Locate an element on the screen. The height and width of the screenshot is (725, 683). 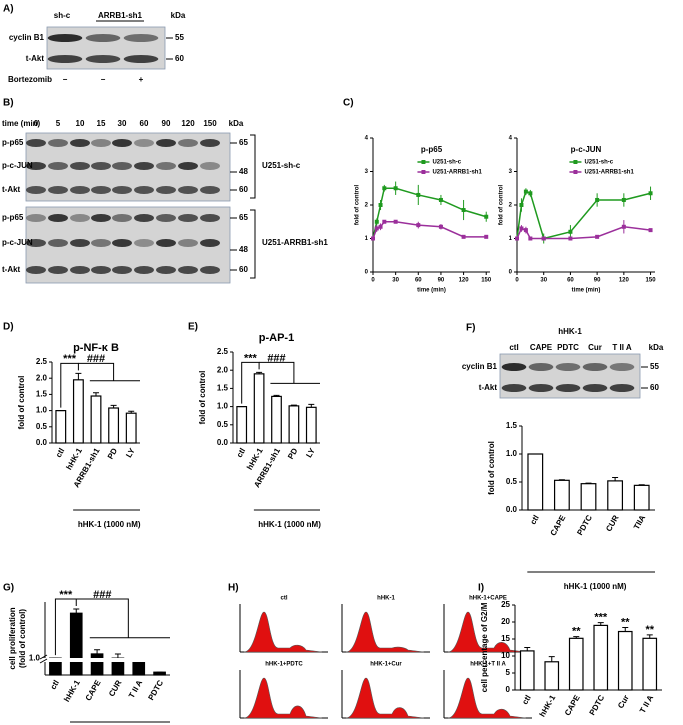
y-tick-label: 20 is located at coordinates (505, 621).